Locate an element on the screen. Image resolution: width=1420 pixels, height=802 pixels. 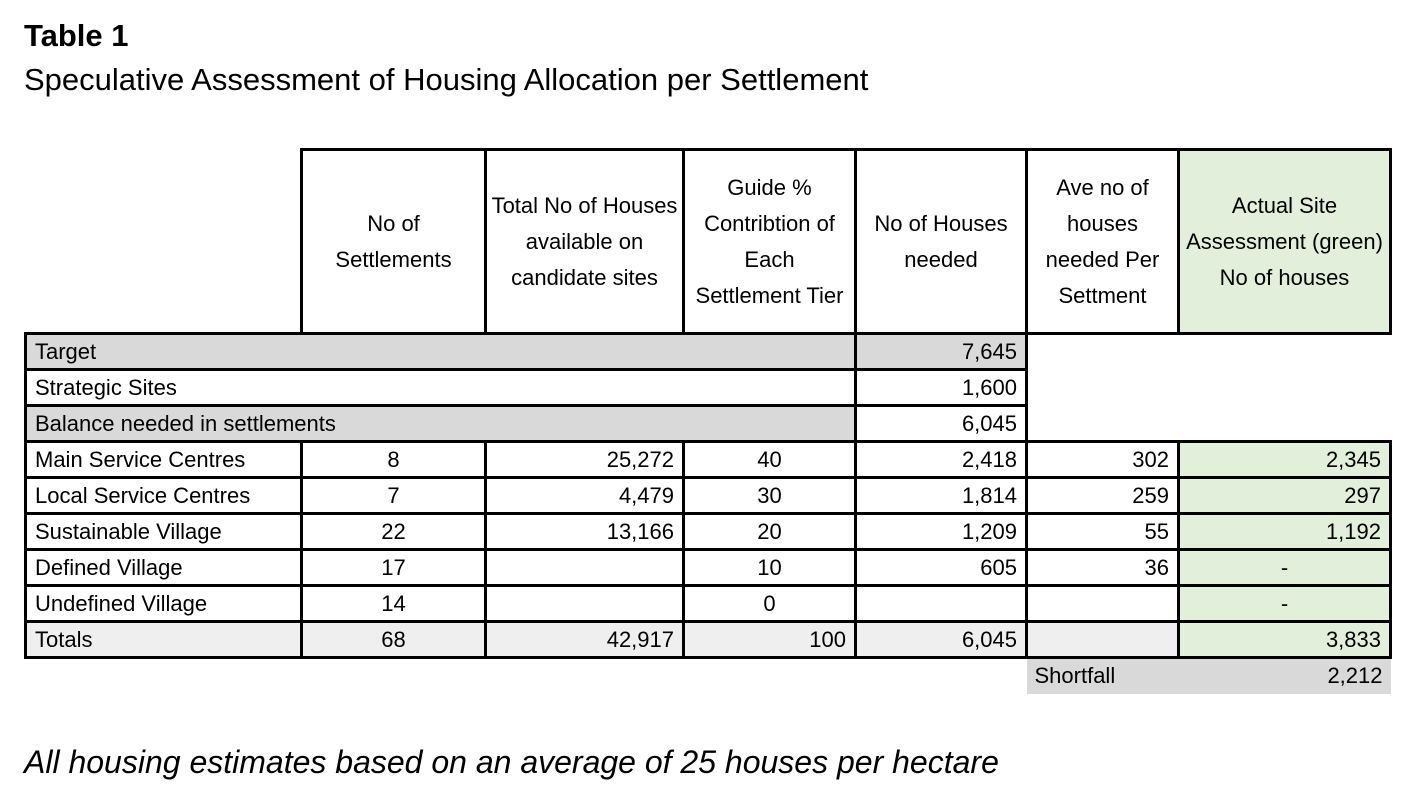
summary-label: Target is located at coordinates (440, 351).